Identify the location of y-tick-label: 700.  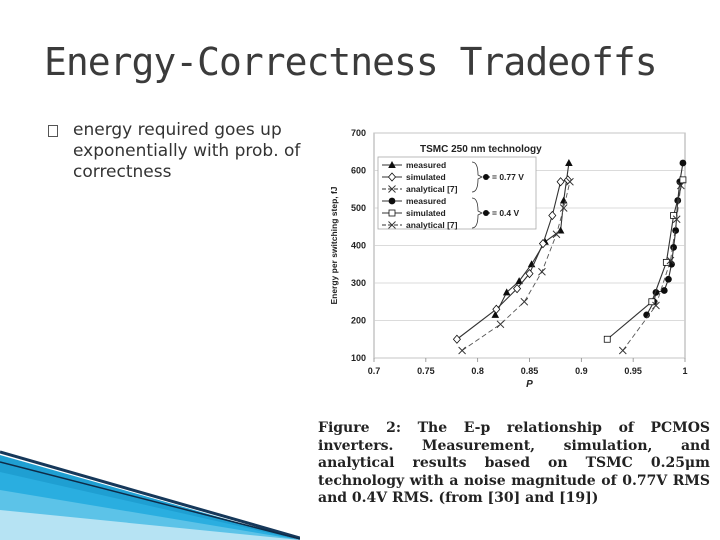
(358, 133).